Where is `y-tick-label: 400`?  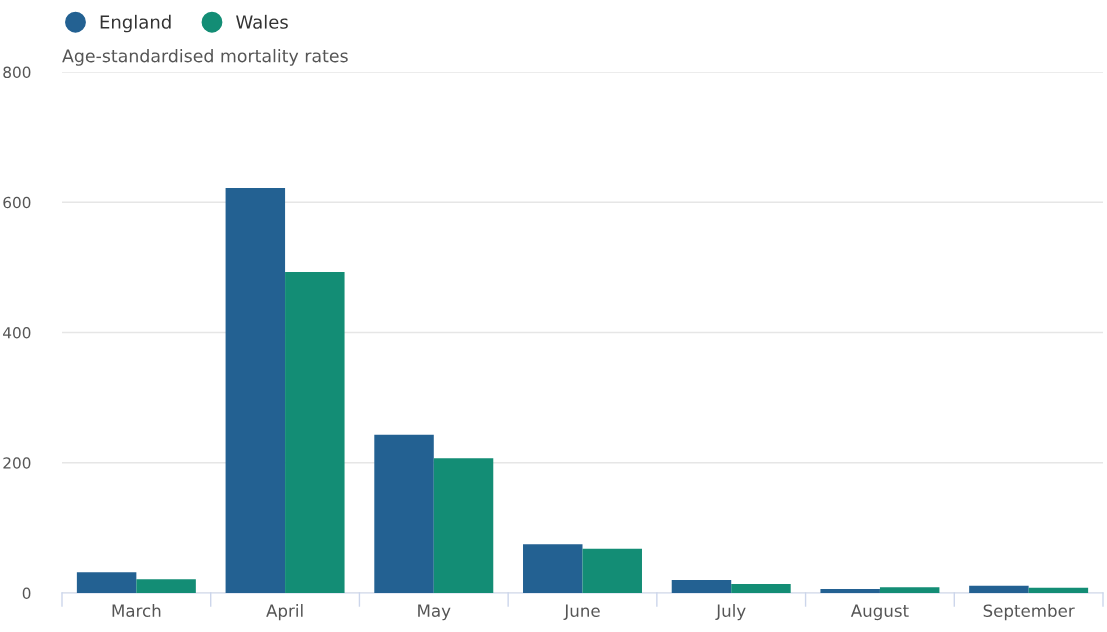
y-tick-label: 400 is located at coordinates (17, 332).